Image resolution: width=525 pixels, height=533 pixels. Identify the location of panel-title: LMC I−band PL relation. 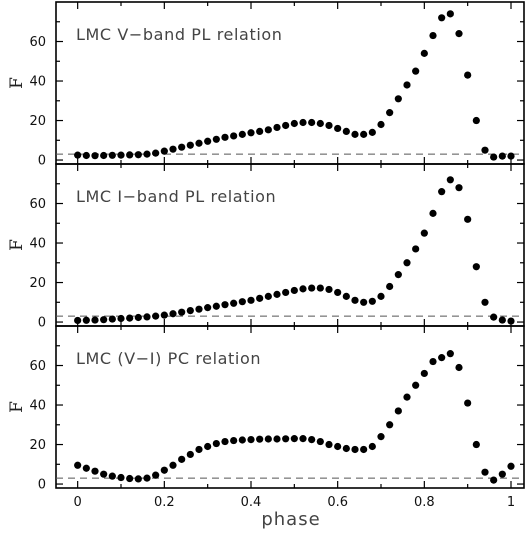
(176, 196).